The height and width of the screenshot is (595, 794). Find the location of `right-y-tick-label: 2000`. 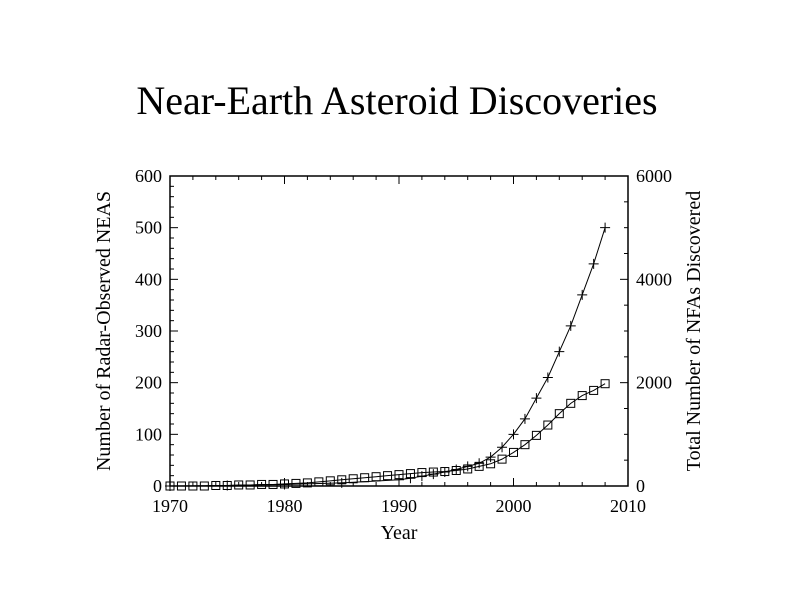

right-y-tick-label: 2000 is located at coordinates (654, 383).